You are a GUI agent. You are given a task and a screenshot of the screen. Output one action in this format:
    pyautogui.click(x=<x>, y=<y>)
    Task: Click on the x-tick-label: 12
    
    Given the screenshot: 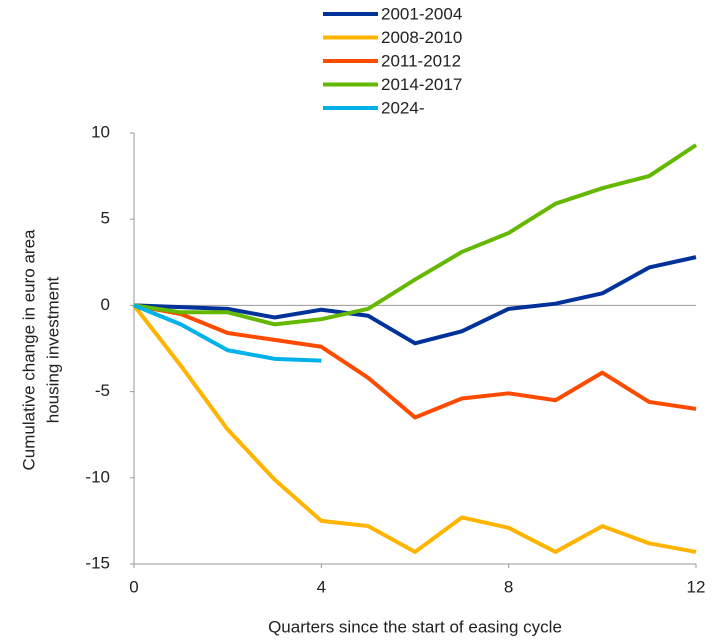 What is the action you would take?
    pyautogui.click(x=696, y=586)
    